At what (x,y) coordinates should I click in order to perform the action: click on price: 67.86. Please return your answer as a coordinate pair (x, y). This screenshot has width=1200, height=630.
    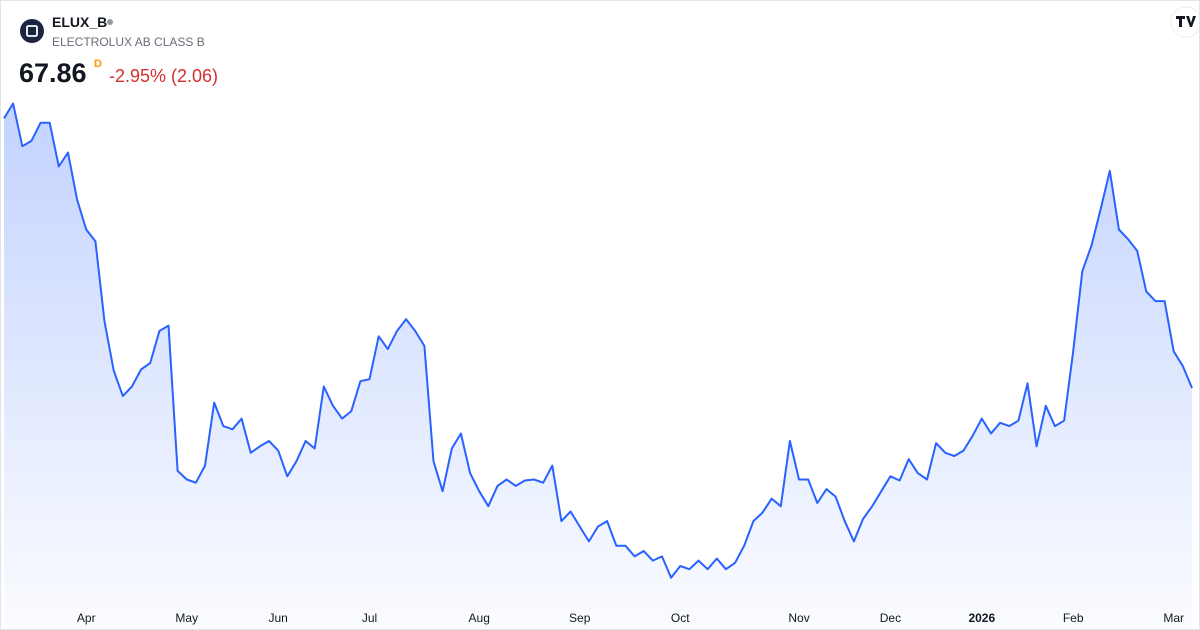
    Looking at the image, I should click on (53, 73).